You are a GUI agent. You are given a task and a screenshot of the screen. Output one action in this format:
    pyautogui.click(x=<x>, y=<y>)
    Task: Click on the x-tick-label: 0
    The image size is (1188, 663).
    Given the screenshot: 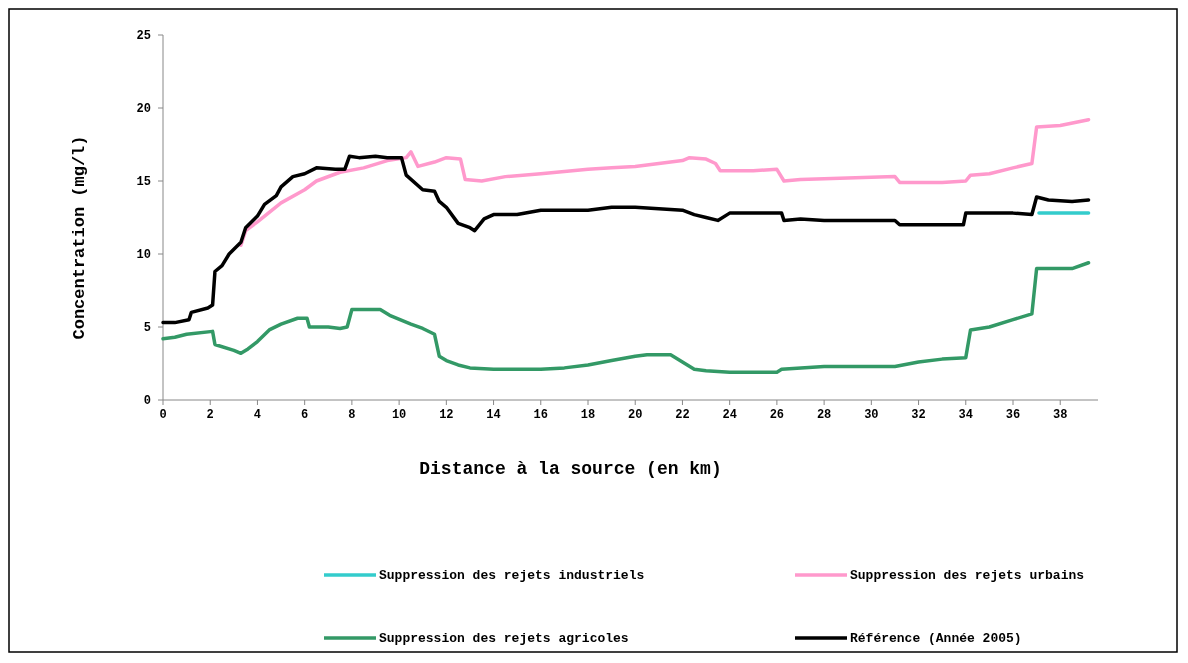 What is the action you would take?
    pyautogui.click(x=163, y=415)
    